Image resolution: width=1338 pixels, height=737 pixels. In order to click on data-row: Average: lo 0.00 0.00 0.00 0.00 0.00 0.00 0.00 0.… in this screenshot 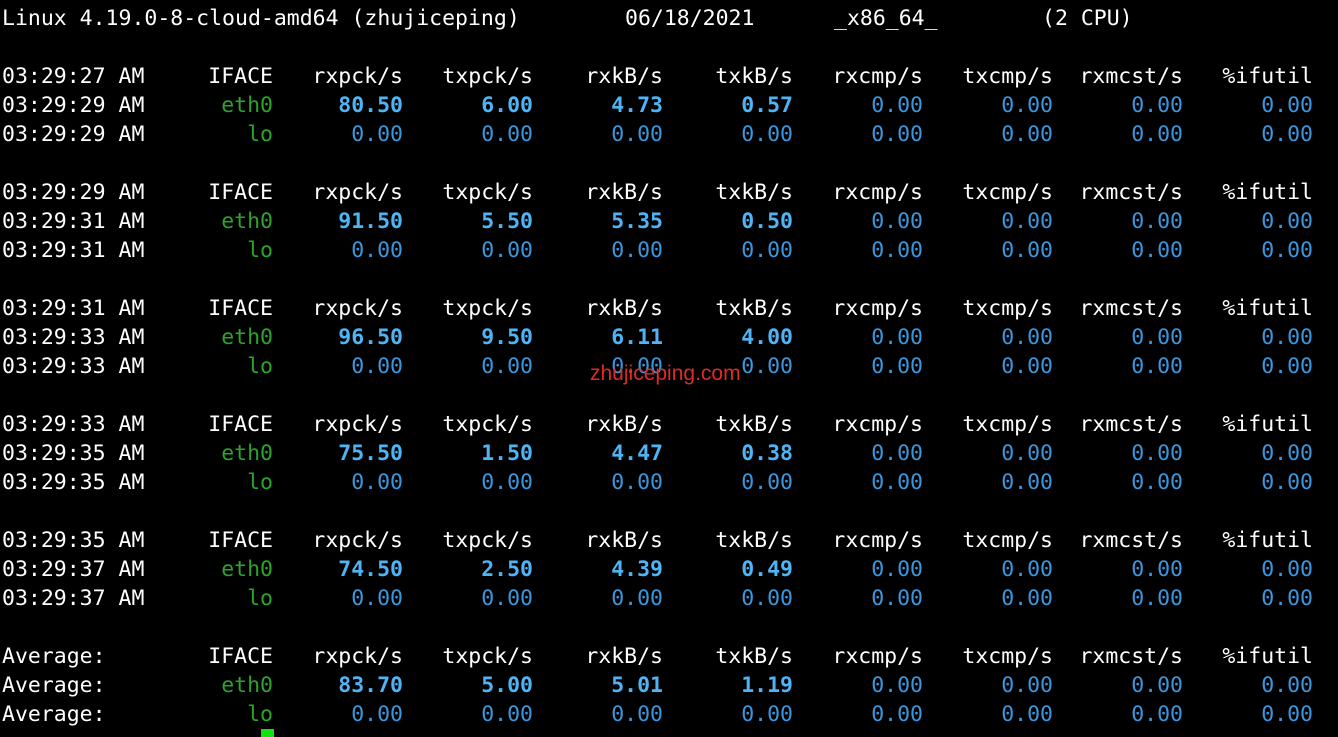, I will do `click(669, 714)`.